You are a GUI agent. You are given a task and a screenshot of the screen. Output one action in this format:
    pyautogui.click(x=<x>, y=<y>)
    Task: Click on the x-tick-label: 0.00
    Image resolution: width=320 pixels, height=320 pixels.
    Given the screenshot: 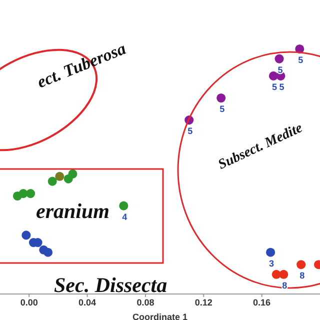 What is the action you would take?
    pyautogui.click(x=29, y=302)
    